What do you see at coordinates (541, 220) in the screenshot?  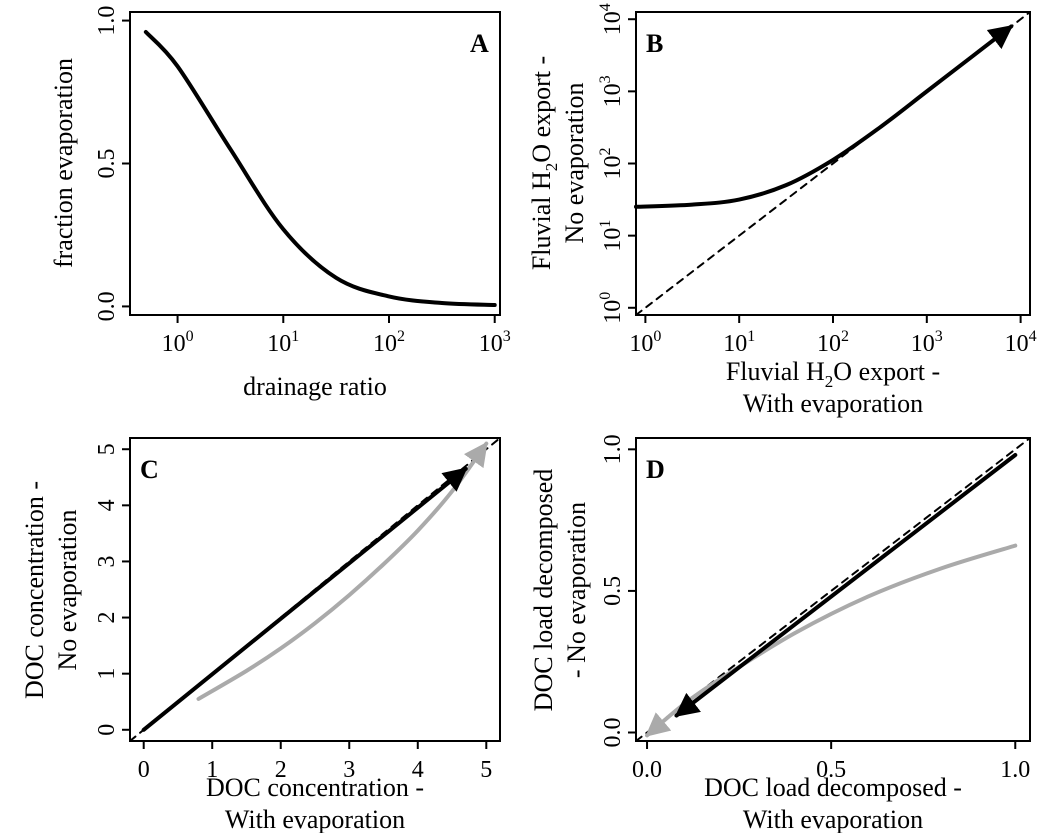 I see `panel-b-y-title-main: Fluvial H` at bounding box center [541, 220].